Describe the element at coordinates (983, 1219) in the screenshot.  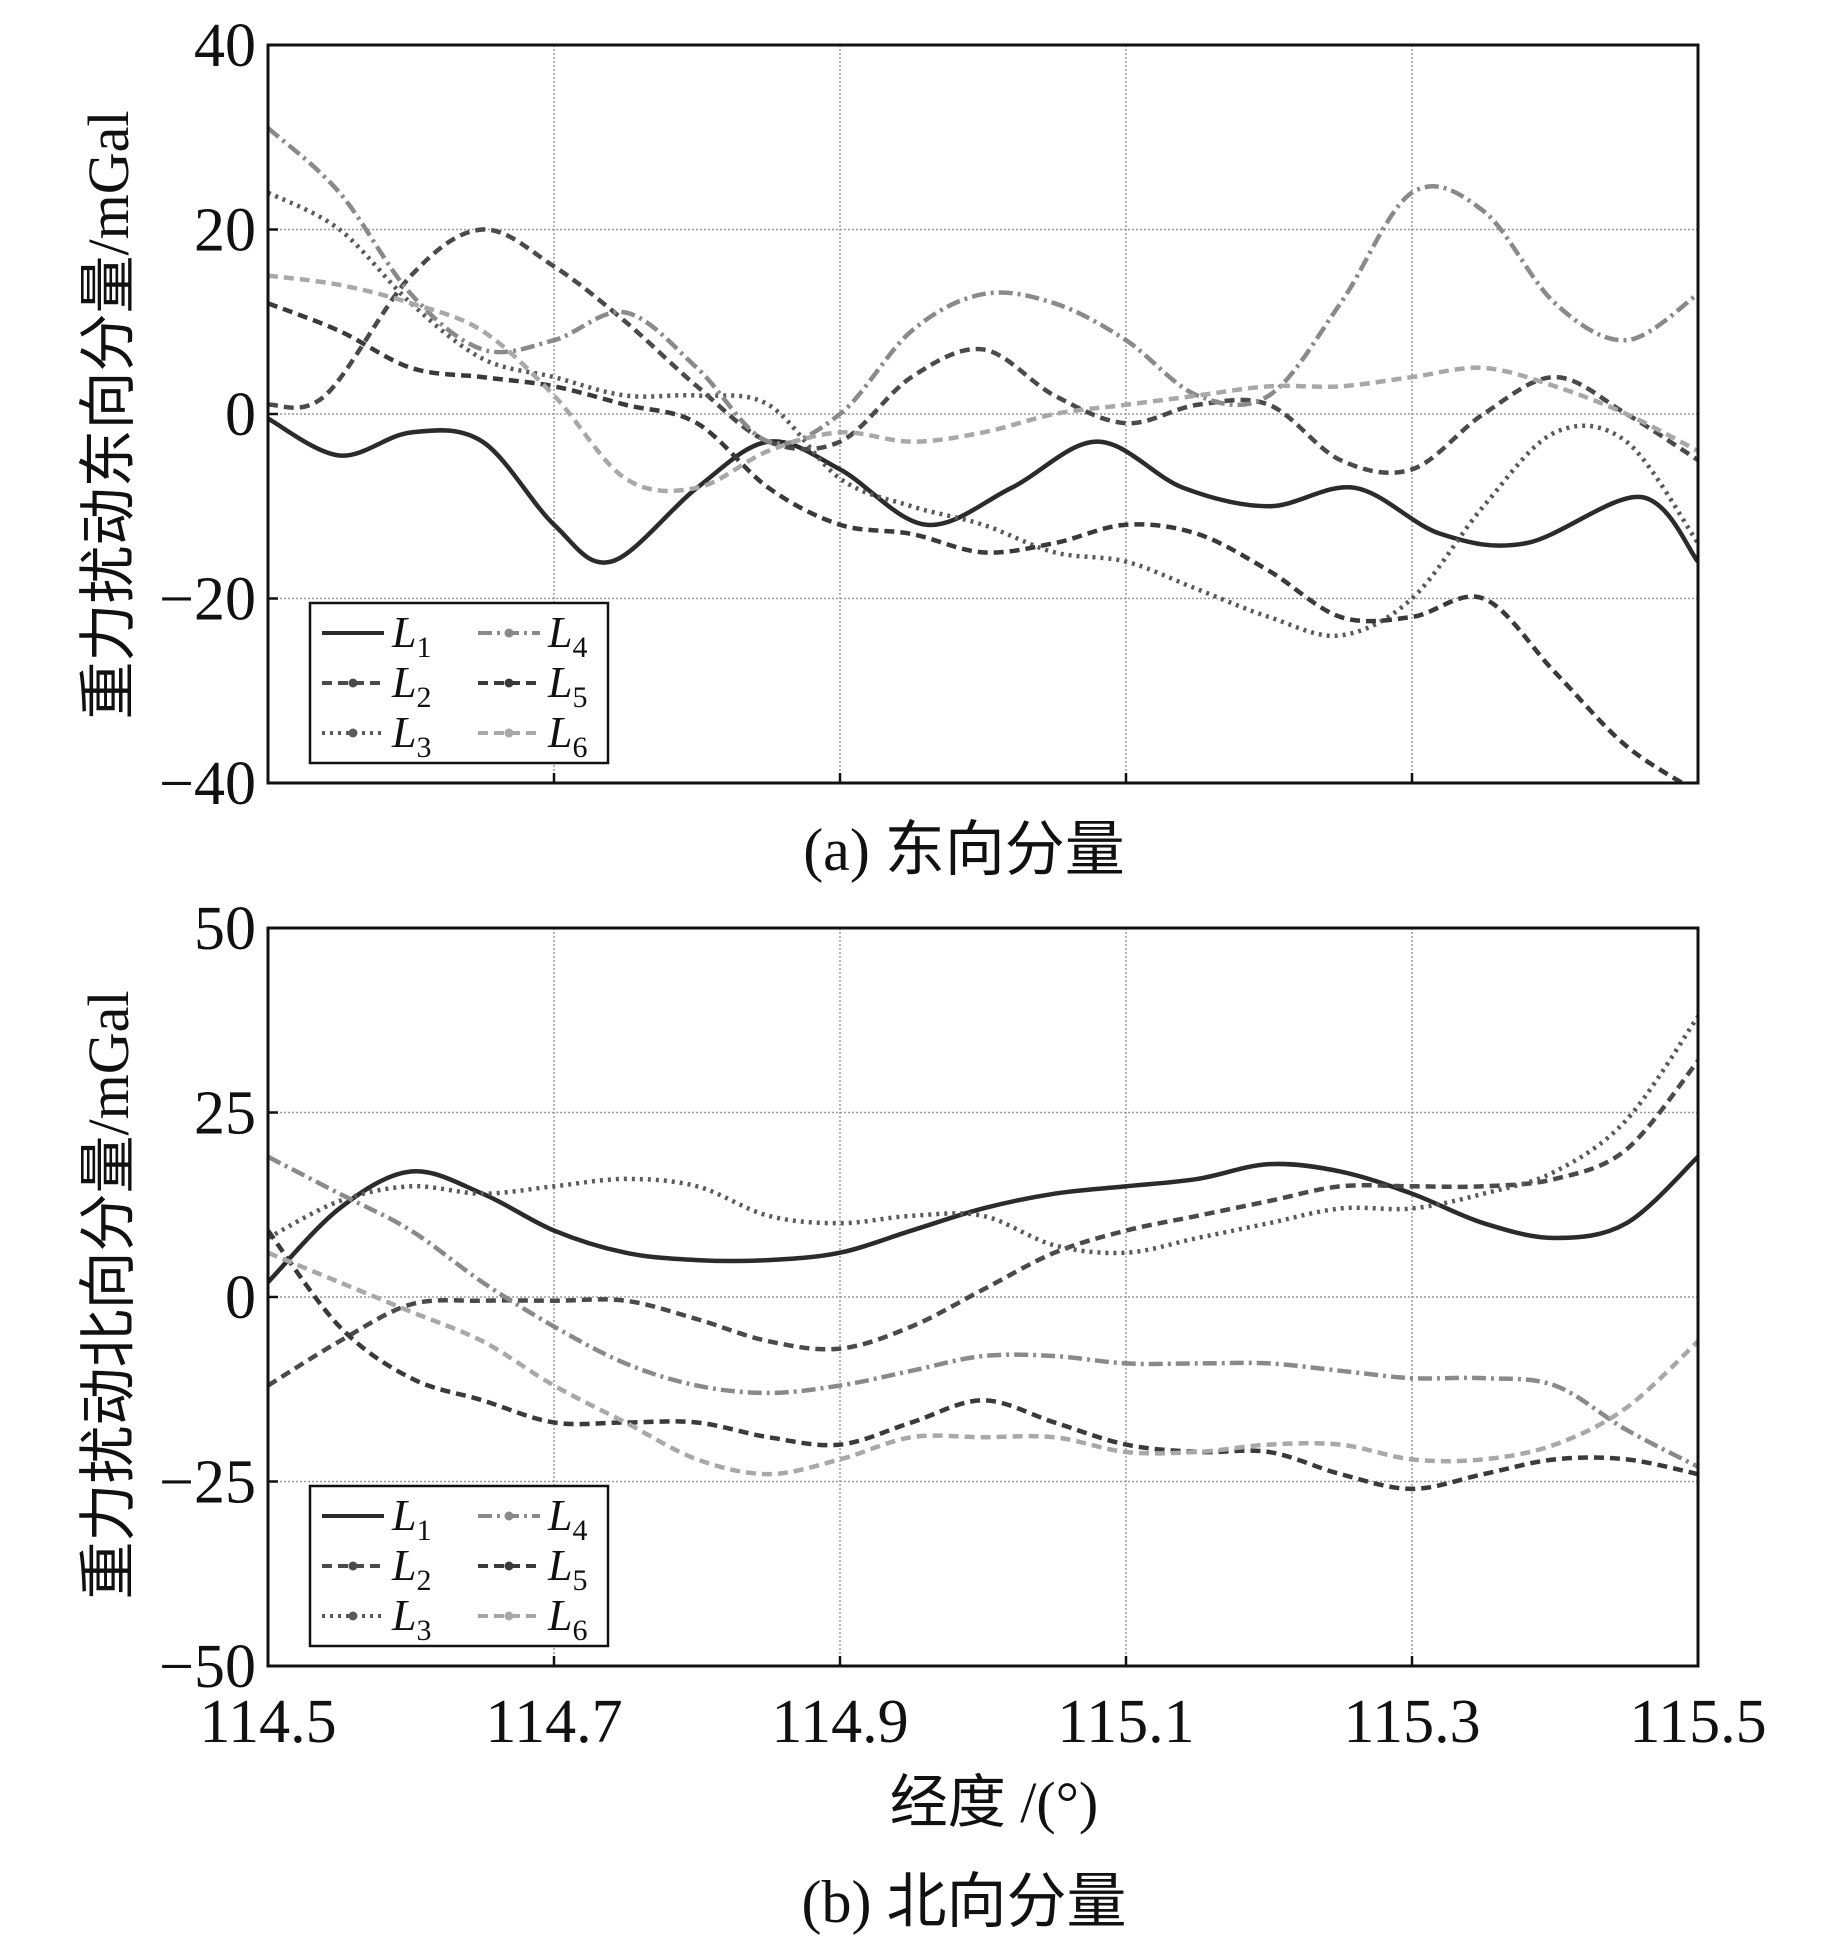
I see `panel-b-series-line-L1` at that location.